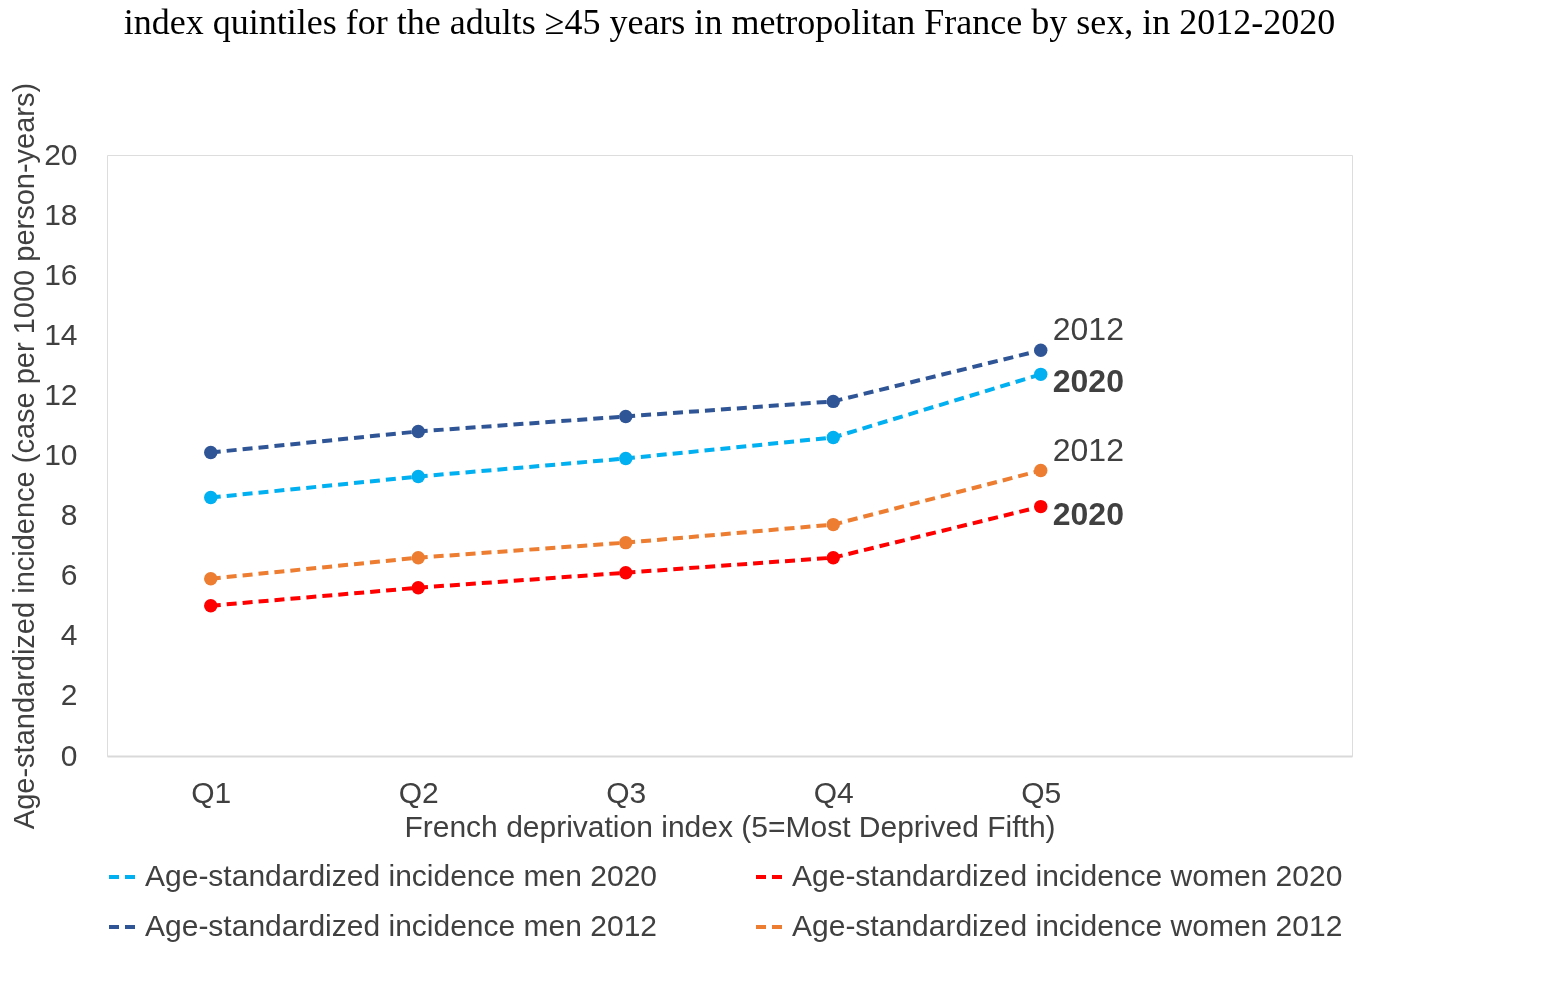 Image resolution: width=1553 pixels, height=990 pixels. I want to click on y-tick-label: 16, so click(61, 274).